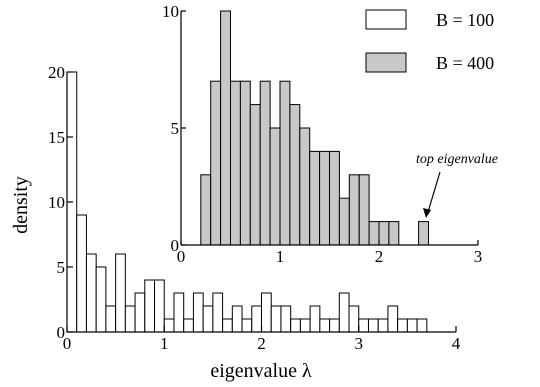 This screenshot has width=540, height=387. Describe the element at coordinates (456, 343) in the screenshot. I see `main-x-tick-label: 4` at that location.